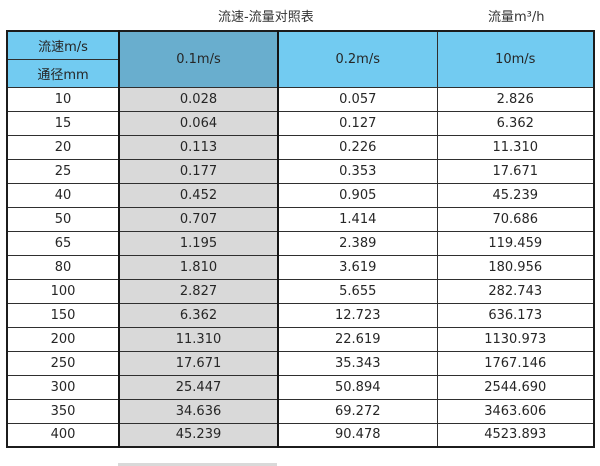 This screenshot has height=466, width=600. I want to click on column-header-0-1ms: 0.1m/s, so click(198, 59).